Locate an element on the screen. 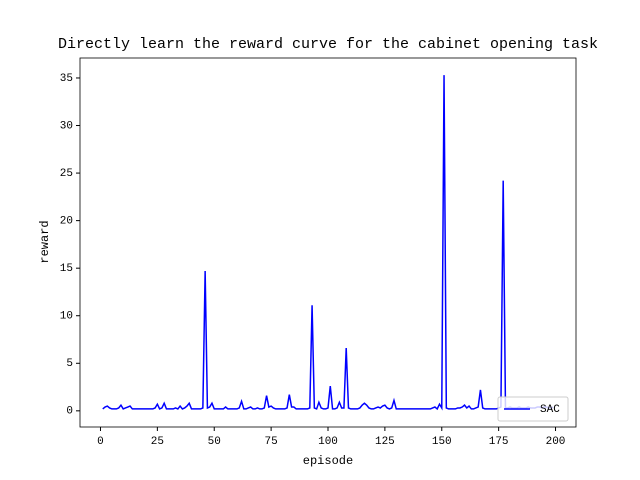 The width and height of the screenshot is (640, 480). x-tick-label: 50 is located at coordinates (214, 442).